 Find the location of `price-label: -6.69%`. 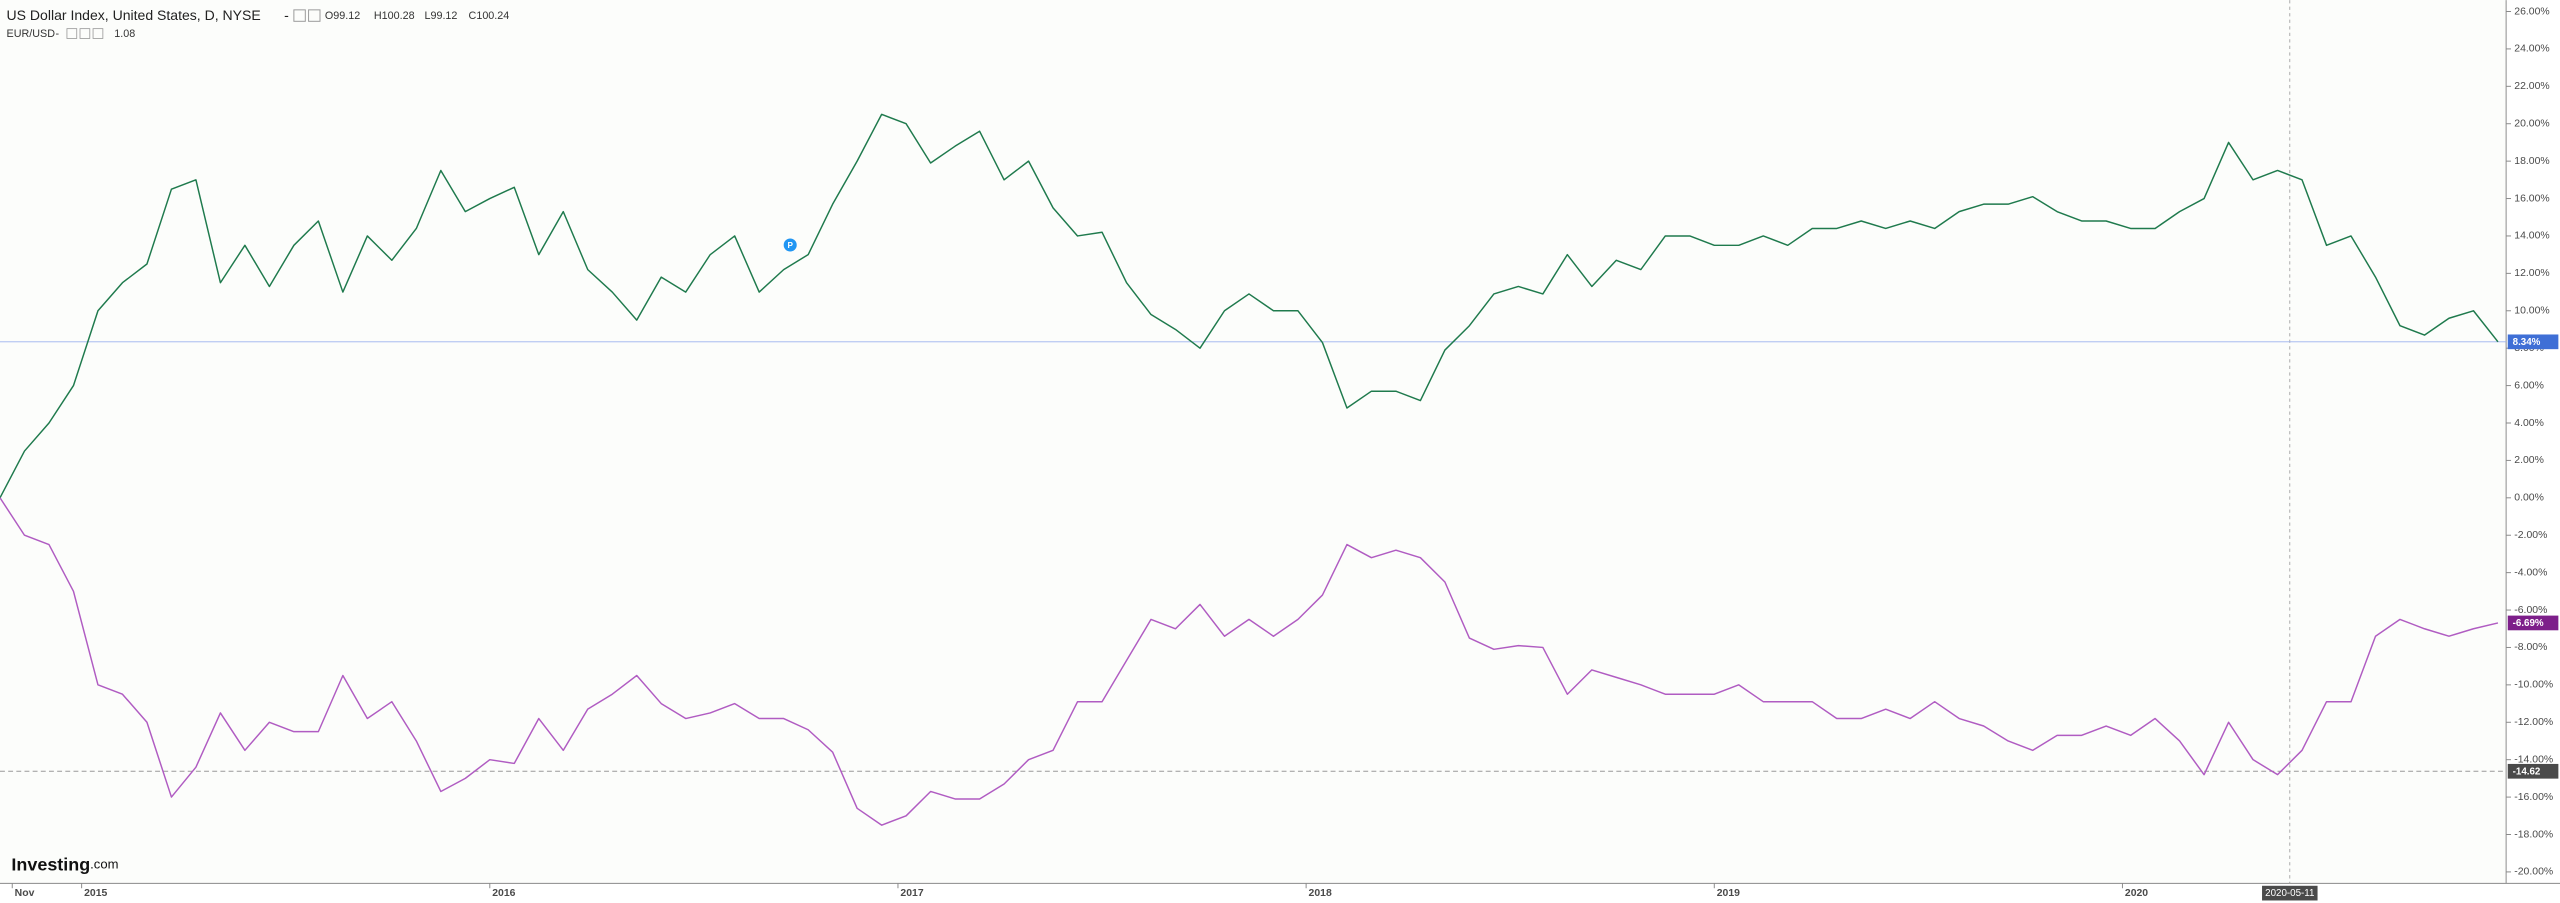

price-label: -6.69% is located at coordinates (2528, 623).